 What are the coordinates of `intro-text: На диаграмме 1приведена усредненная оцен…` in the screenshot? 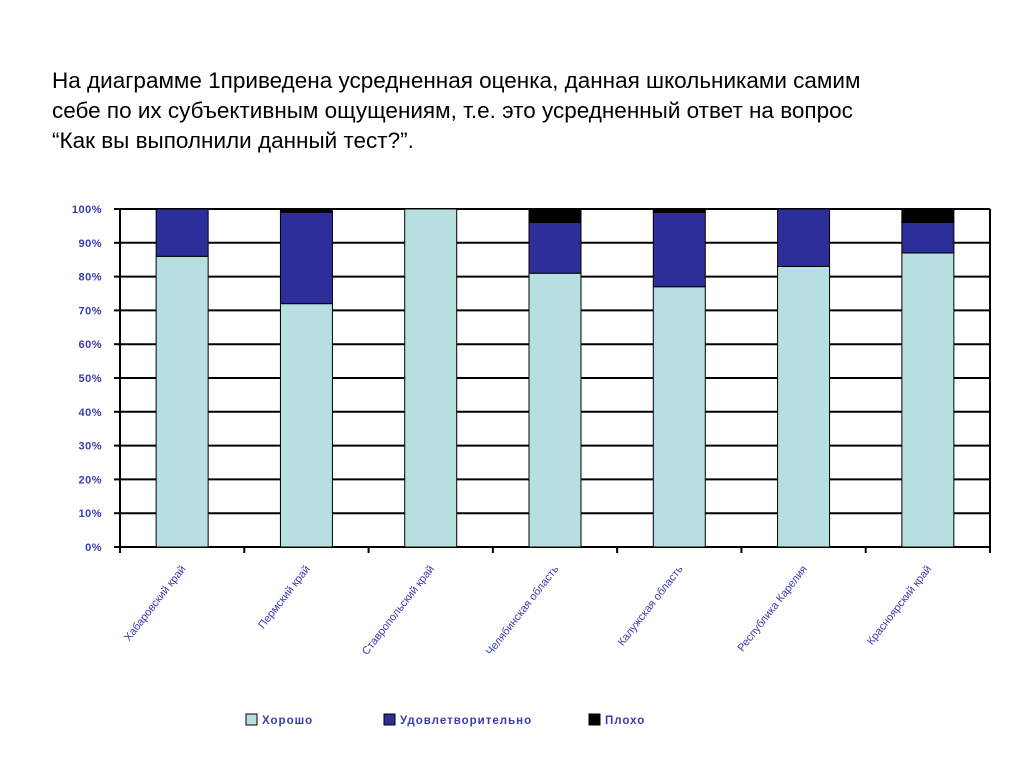 It's located at (522, 111).